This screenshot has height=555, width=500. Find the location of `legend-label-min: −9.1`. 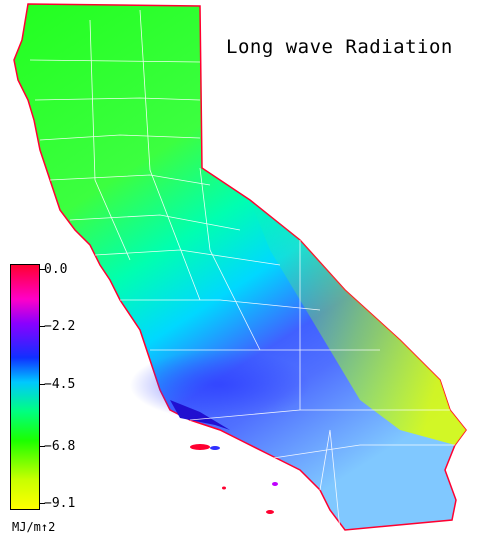

legend-label-min: −9.1 is located at coordinates (60, 503).